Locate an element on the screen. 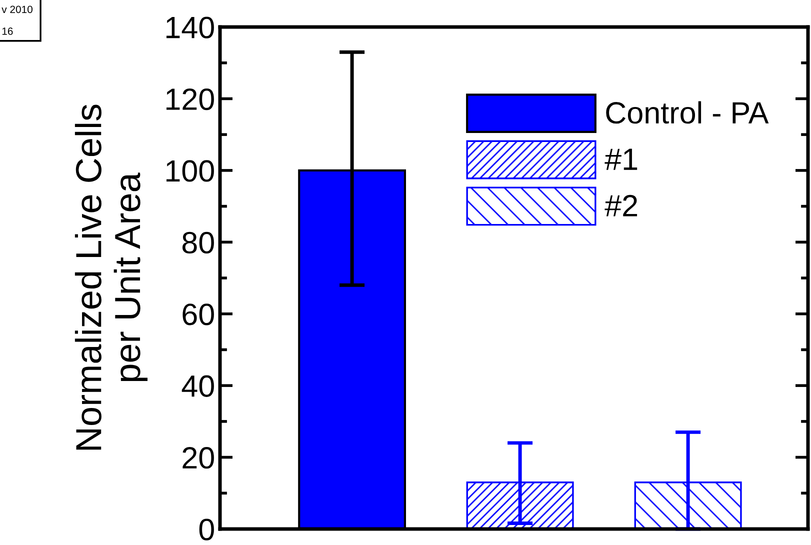  y-tick-label: 40 is located at coordinates (198, 386).